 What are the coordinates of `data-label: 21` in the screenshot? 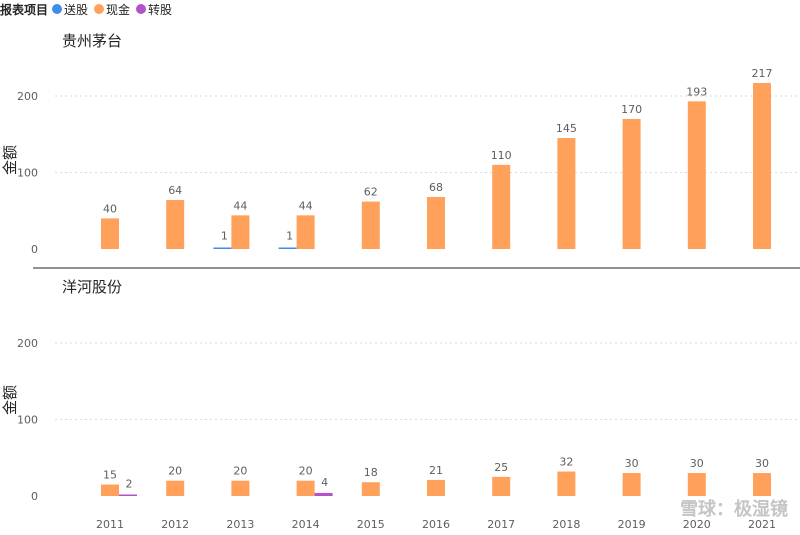 It's located at (436, 470).